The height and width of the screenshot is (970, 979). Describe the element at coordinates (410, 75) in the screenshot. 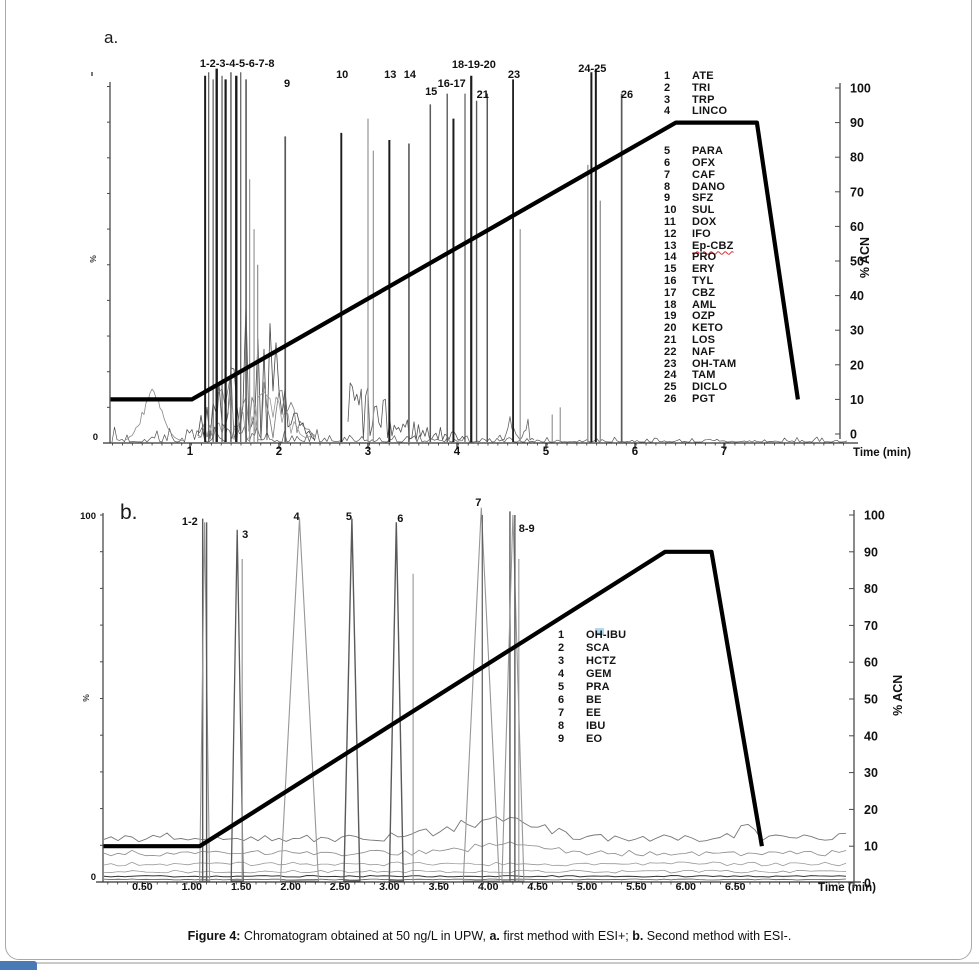

I see `svg-text: 14` at that location.